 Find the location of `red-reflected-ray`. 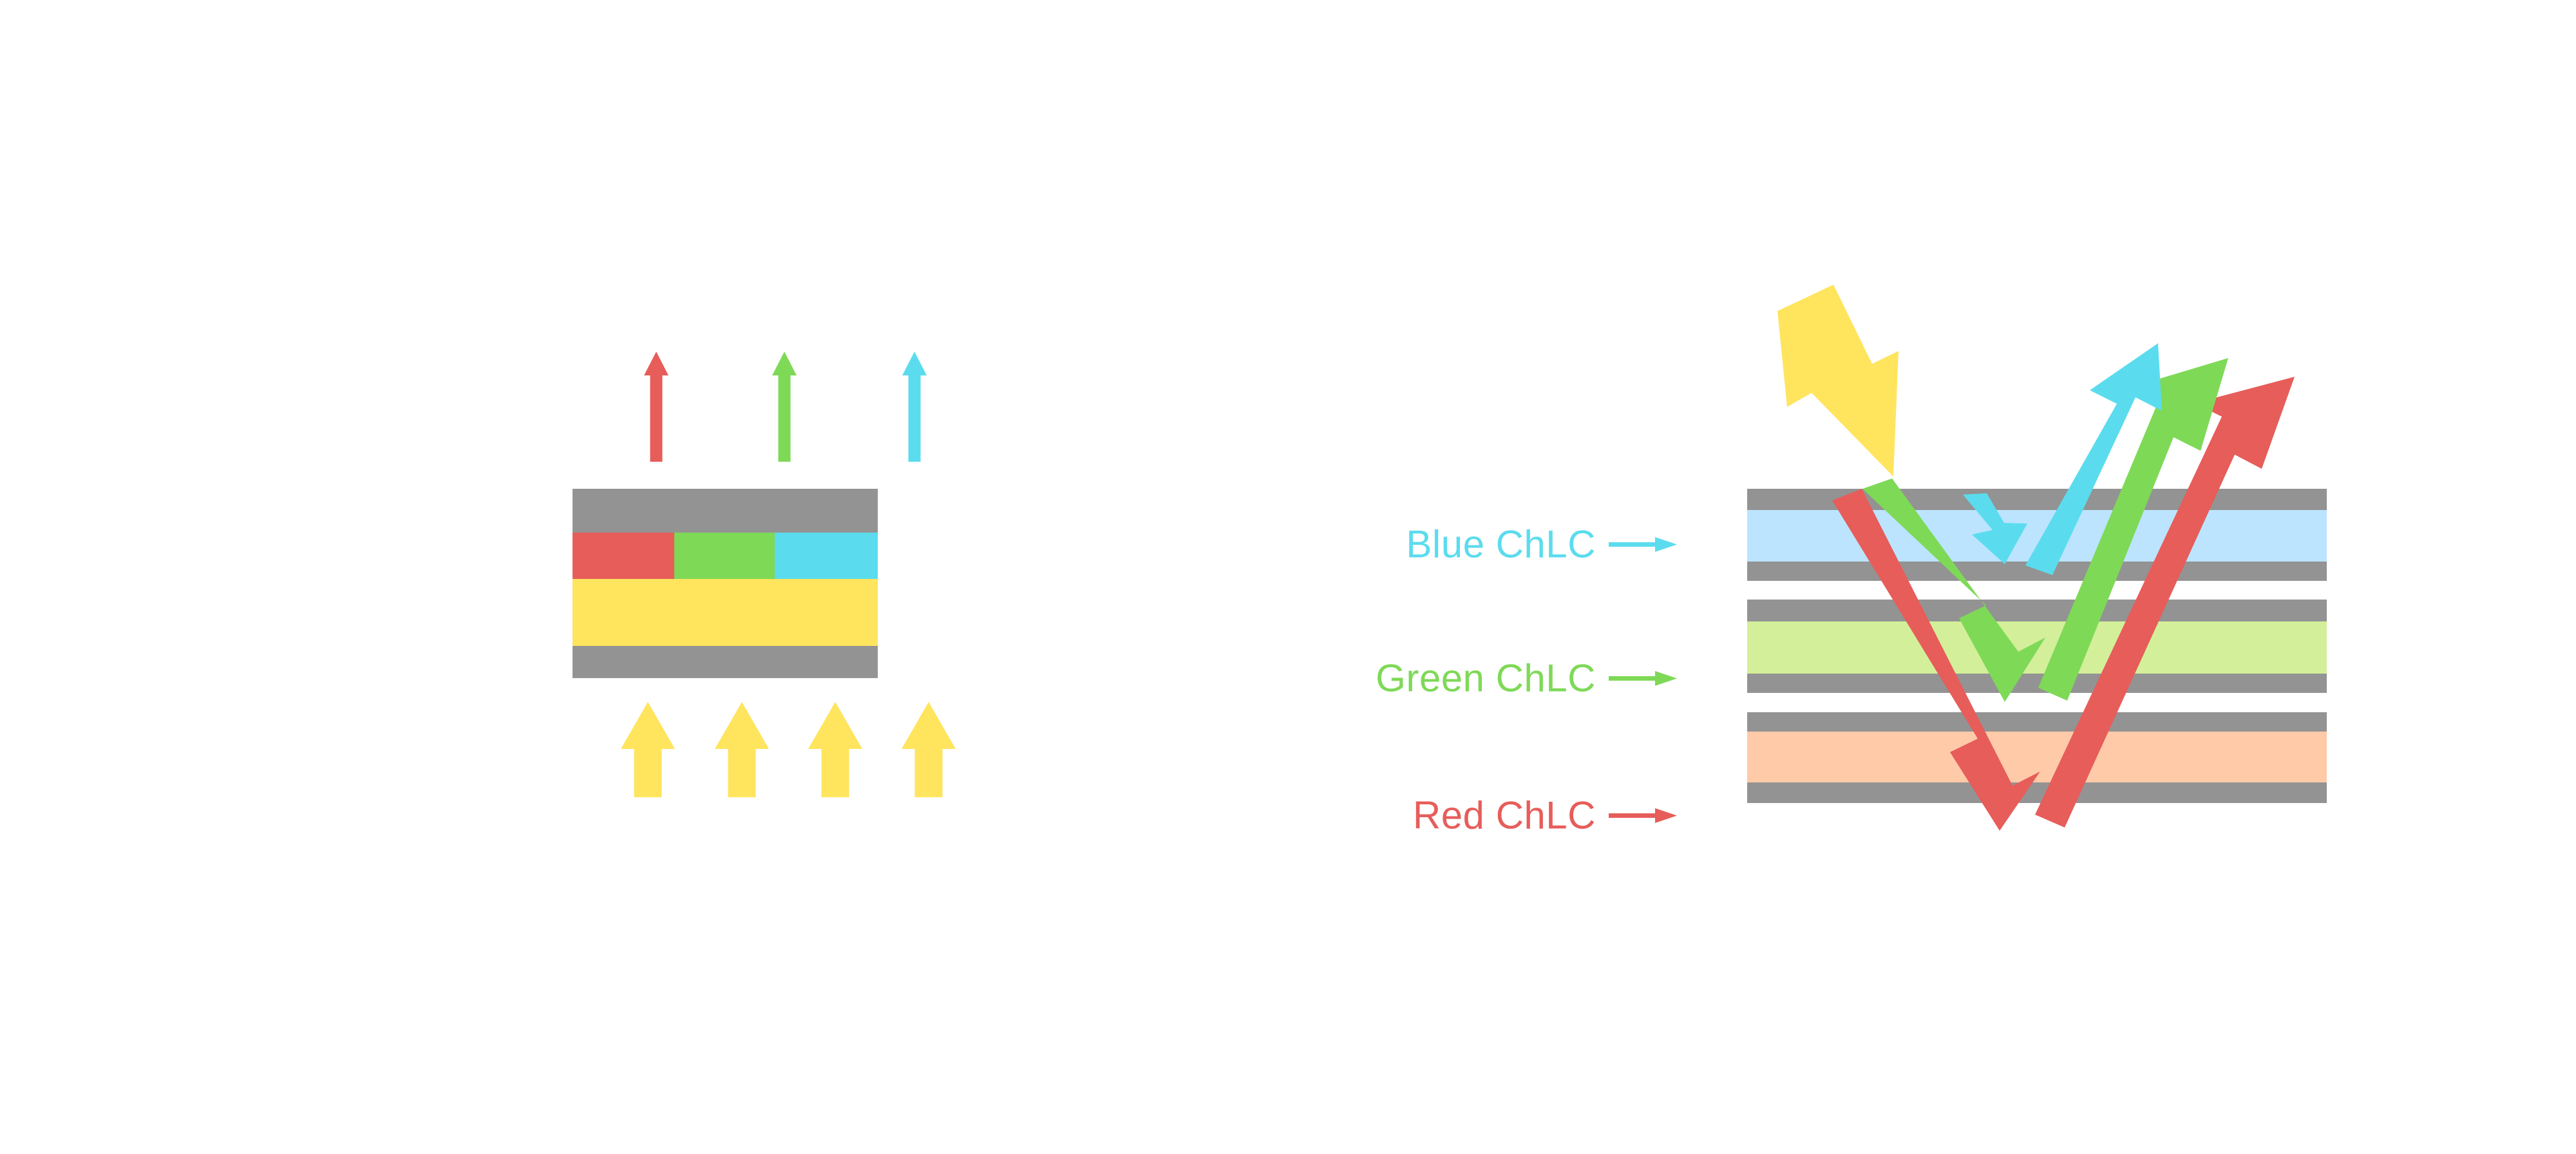

red-reflected-ray is located at coordinates (2165, 602).